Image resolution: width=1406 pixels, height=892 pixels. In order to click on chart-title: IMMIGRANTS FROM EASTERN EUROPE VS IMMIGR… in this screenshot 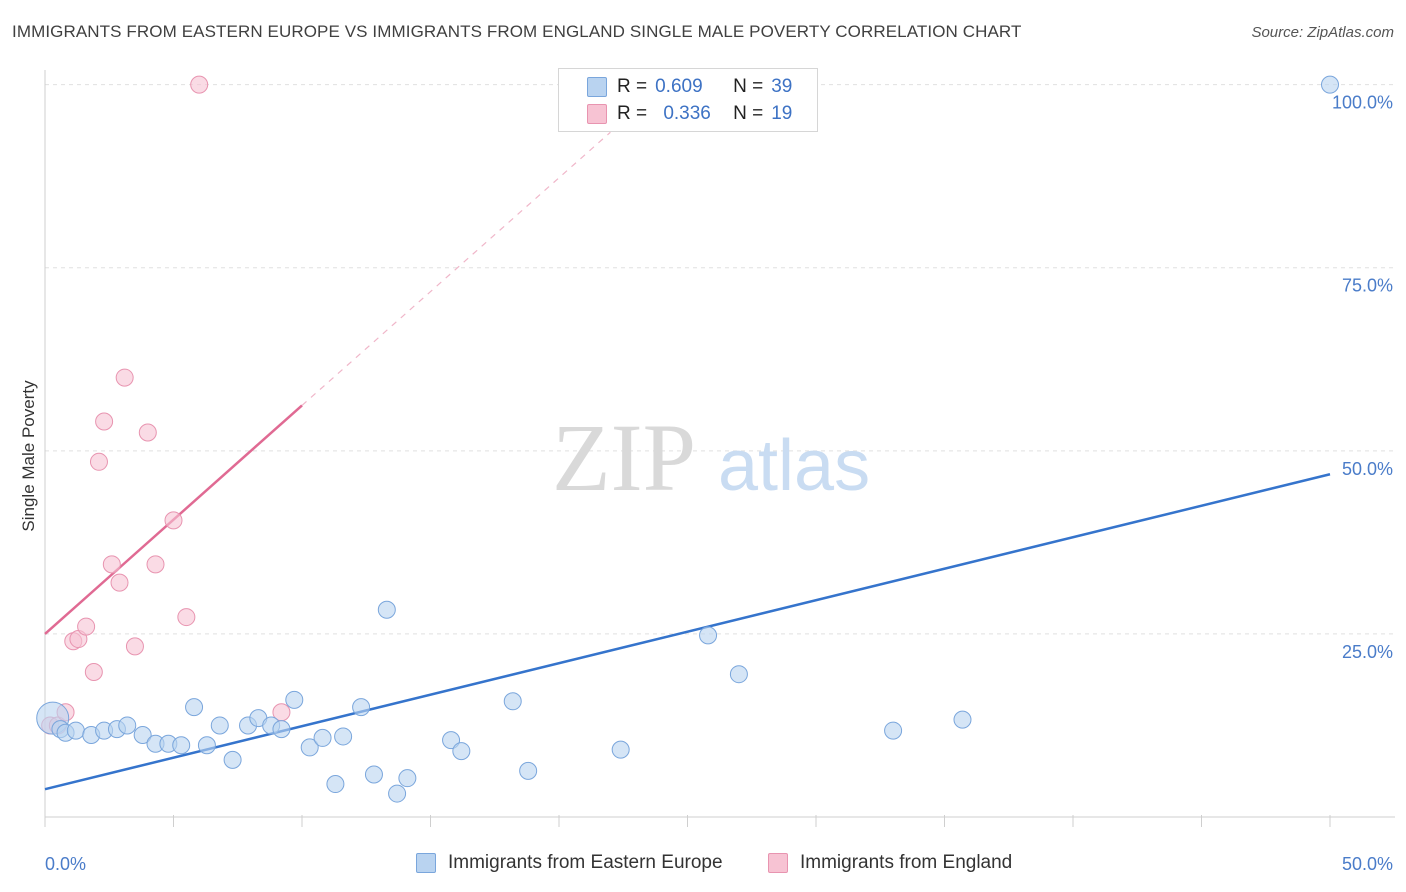, I will do `click(517, 31)`.